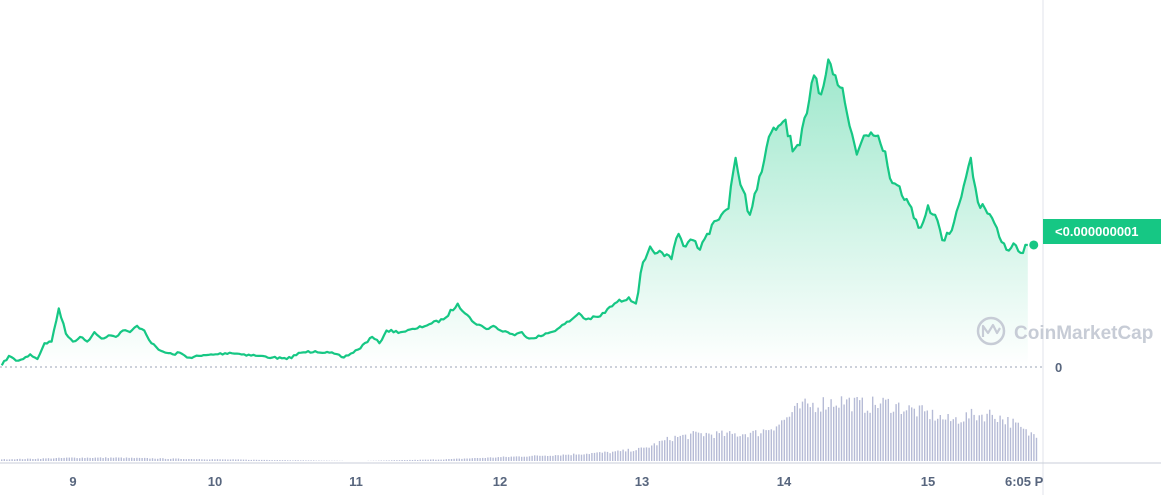 The width and height of the screenshot is (1161, 495). Describe the element at coordinates (215, 481) in the screenshot. I see `x-tick-label: 10` at that location.